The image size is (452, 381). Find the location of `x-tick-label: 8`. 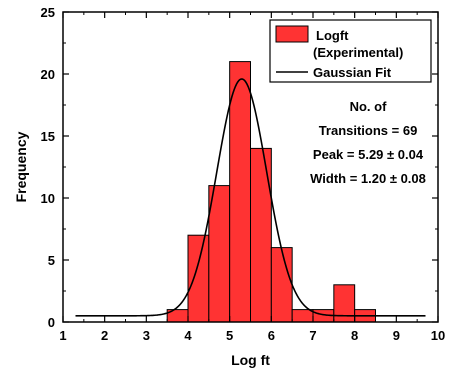

x-tick-label: 8 is located at coordinates (354, 335).